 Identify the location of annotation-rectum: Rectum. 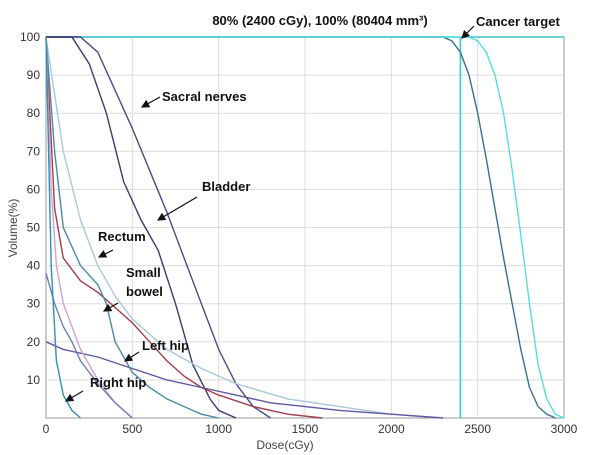
(122, 236).